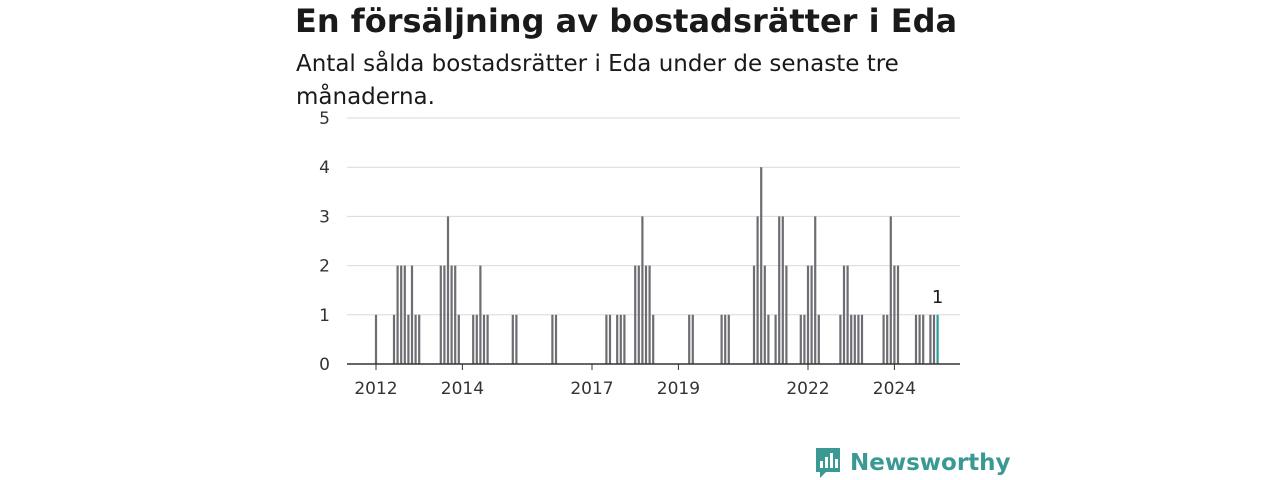 The width and height of the screenshot is (1280, 480). Describe the element at coordinates (324, 168) in the screenshot. I see `y-tick-label: 4` at that location.